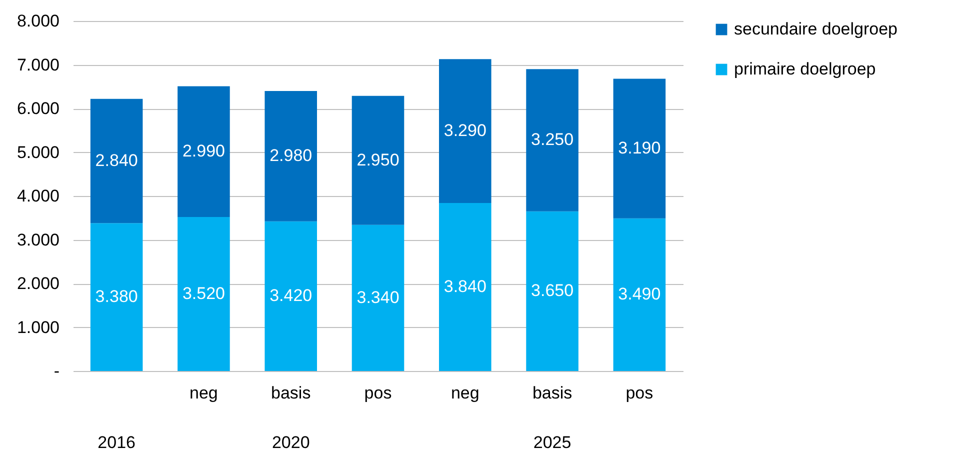 This screenshot has height=474, width=958. I want to click on text: 2025, so click(552, 442).